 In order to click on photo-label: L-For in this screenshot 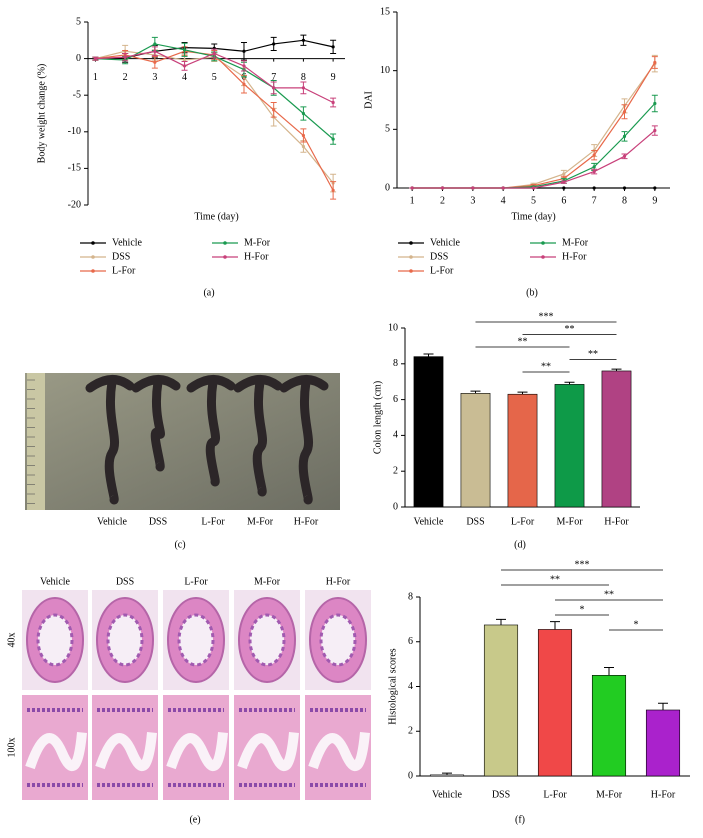, I will do `click(213, 521)`.